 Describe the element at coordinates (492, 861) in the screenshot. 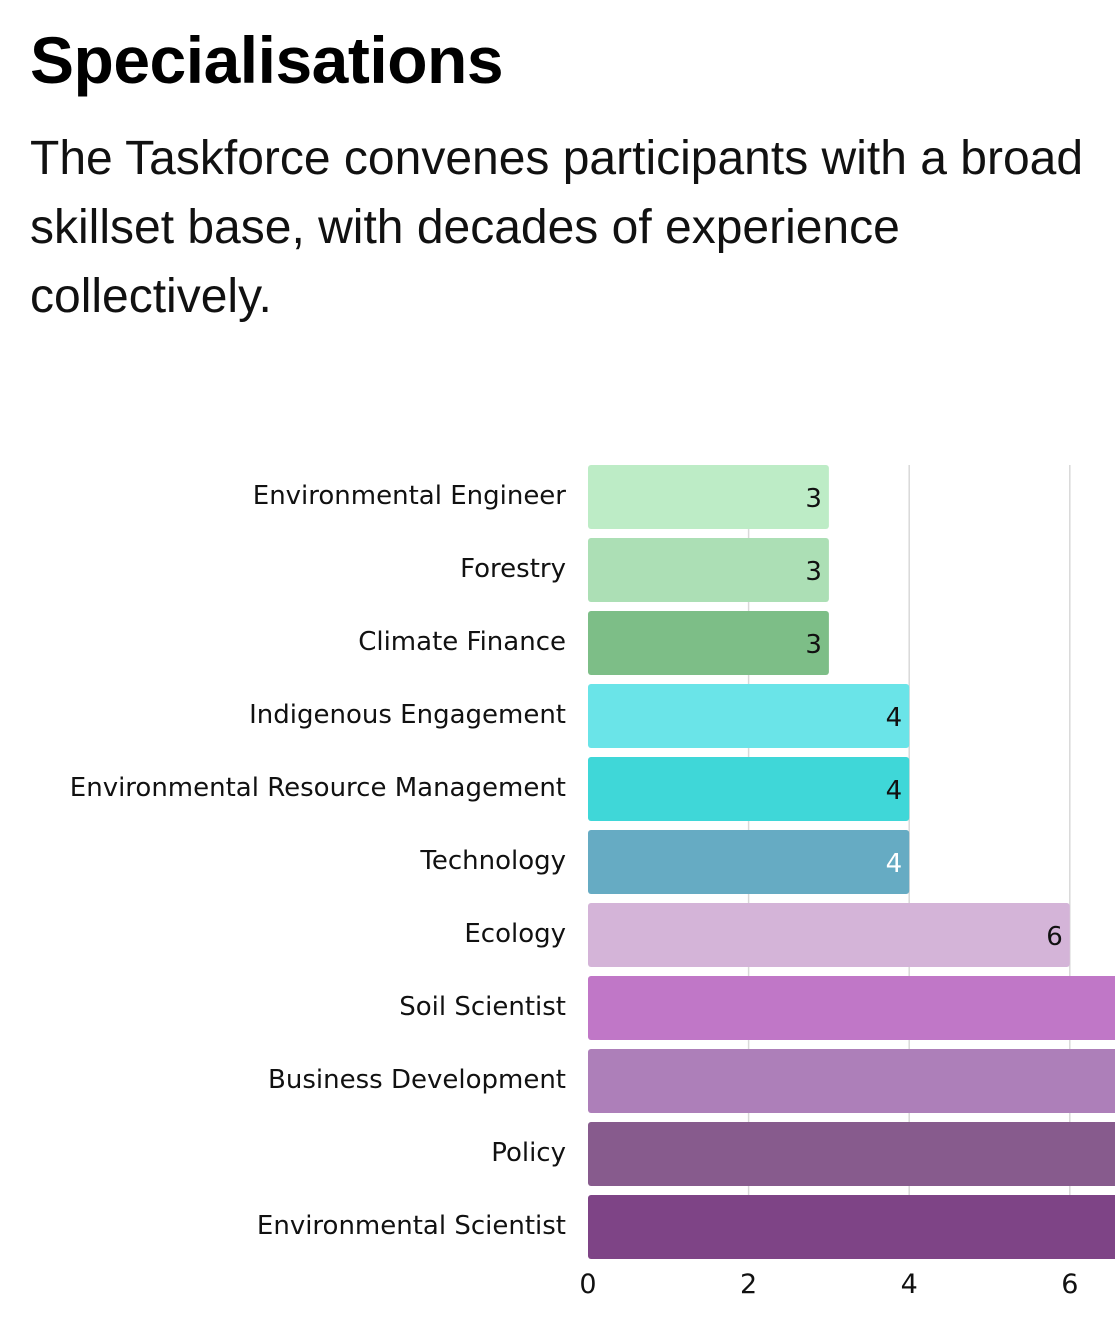

I see `category-label: Technology` at that location.